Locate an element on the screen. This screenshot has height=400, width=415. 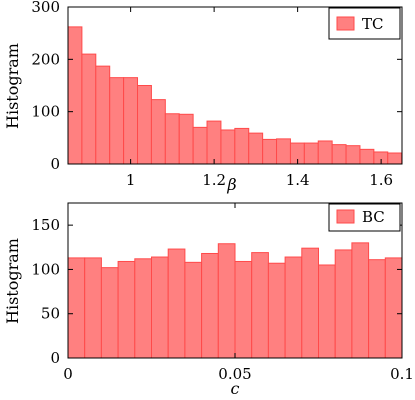
tc-x-tick-label: 1.4 is located at coordinates (298, 180).